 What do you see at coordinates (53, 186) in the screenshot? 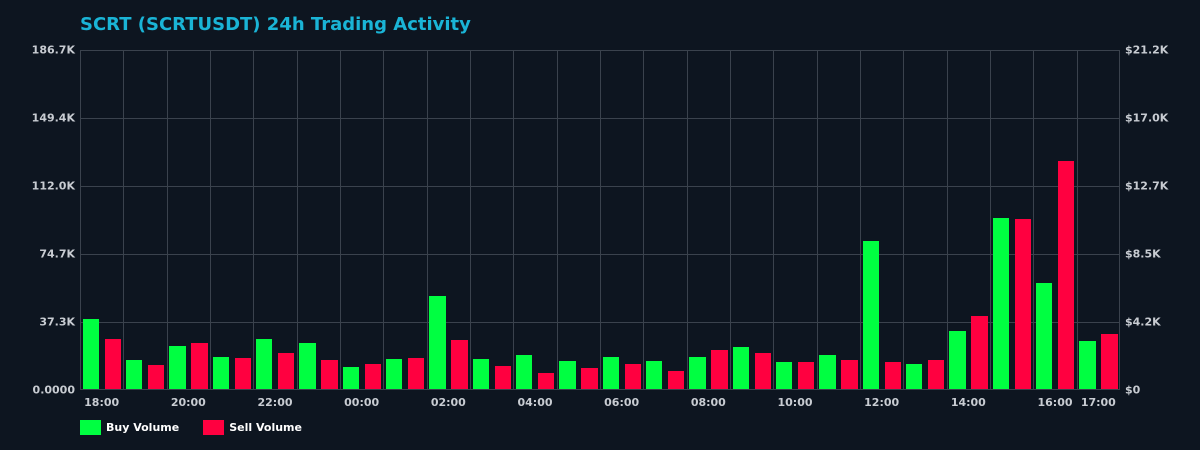
I see `y-tick-label-left: 112.0K` at bounding box center [53, 186].